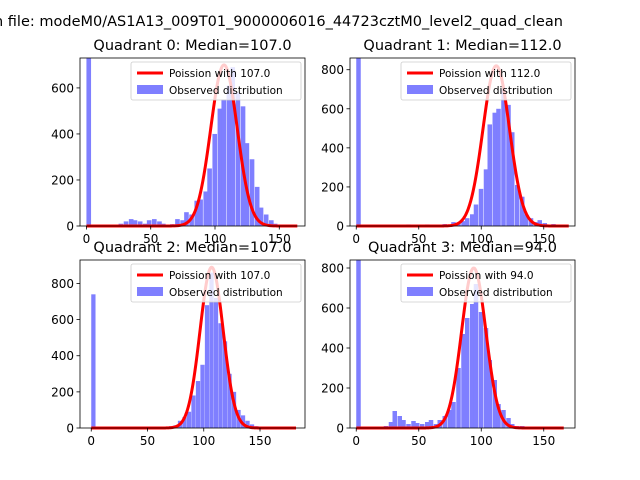  What do you see at coordinates (356, 441) in the screenshot?
I see `quadrant-3-x-tick-label: 0` at bounding box center [356, 441].